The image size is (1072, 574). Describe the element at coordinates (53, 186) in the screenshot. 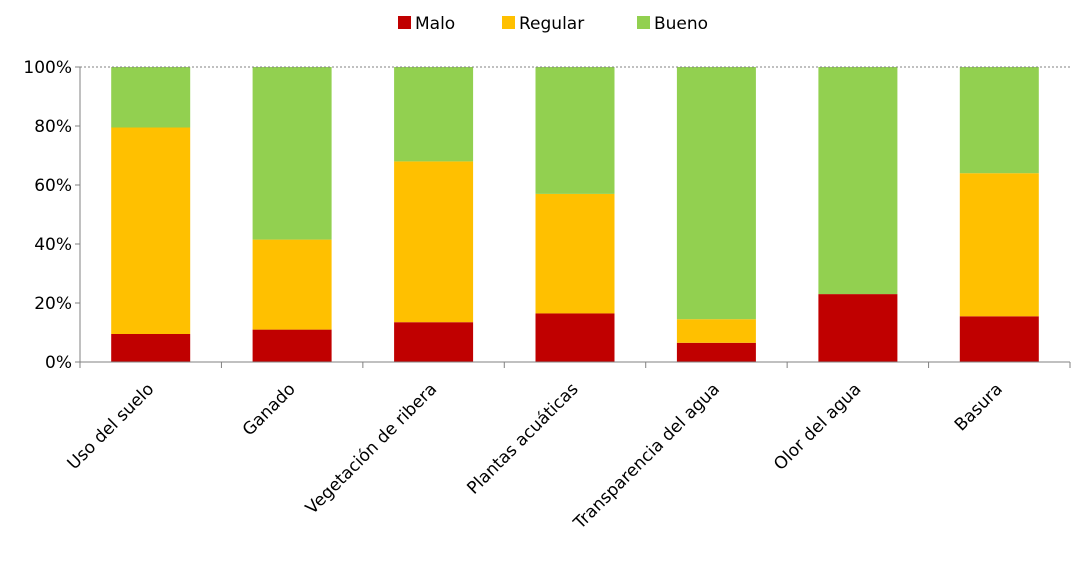

I see `y-tick-label: 60%` at that location.